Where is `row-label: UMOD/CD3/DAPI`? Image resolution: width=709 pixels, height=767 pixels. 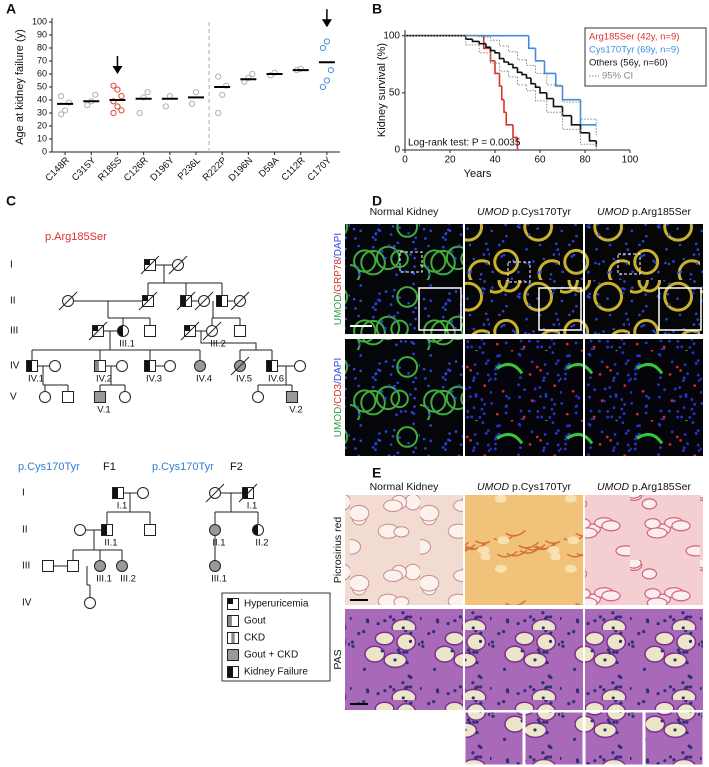 row-label: UMOD/CD3/DAPI is located at coordinates (338, 397).